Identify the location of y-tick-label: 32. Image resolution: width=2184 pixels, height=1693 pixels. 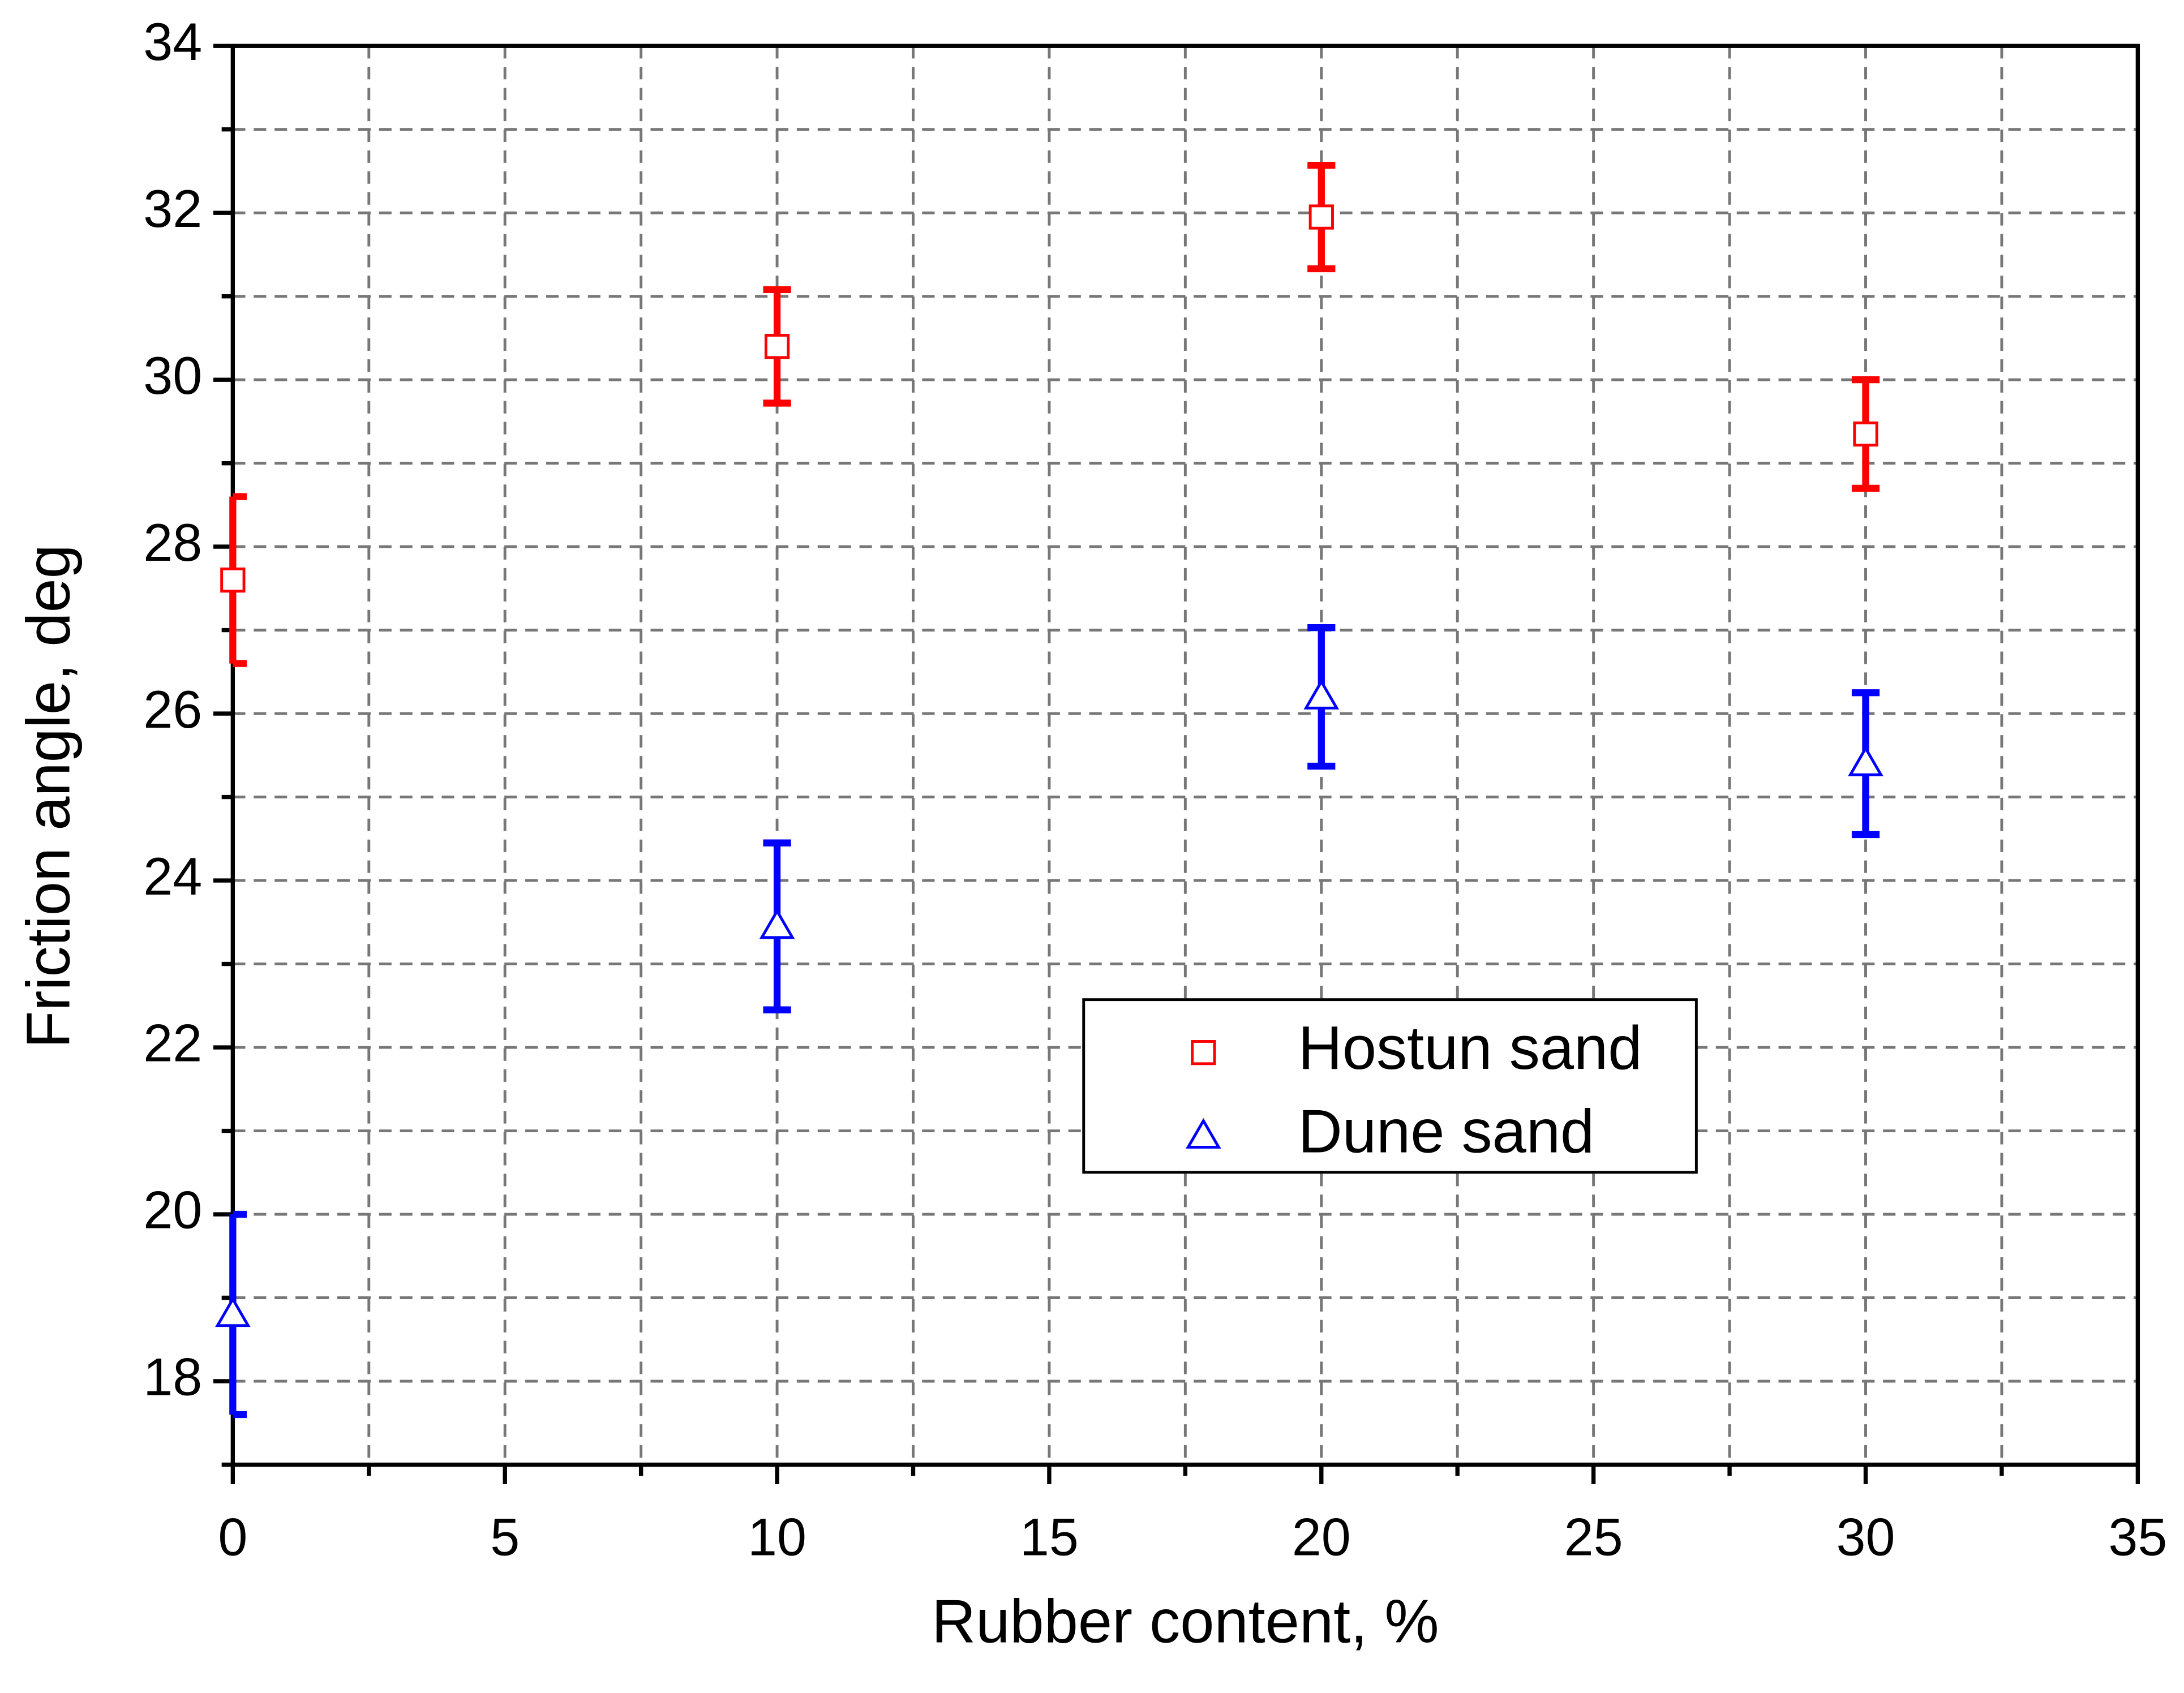
(172, 208).